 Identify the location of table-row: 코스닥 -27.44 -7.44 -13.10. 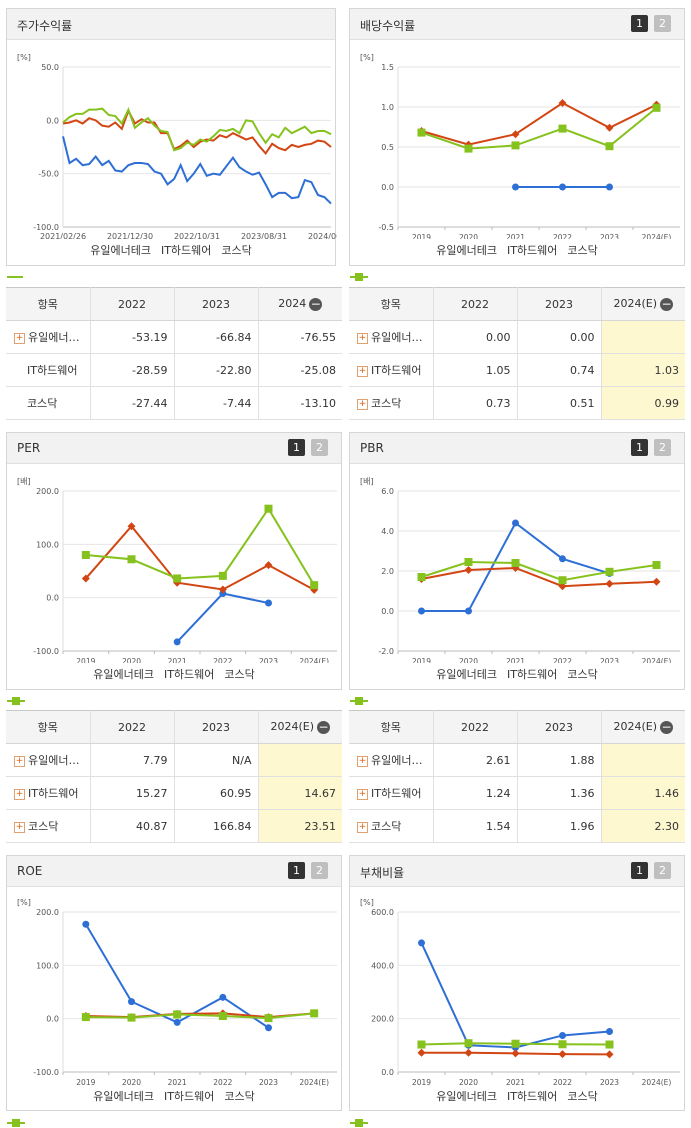
(174, 403).